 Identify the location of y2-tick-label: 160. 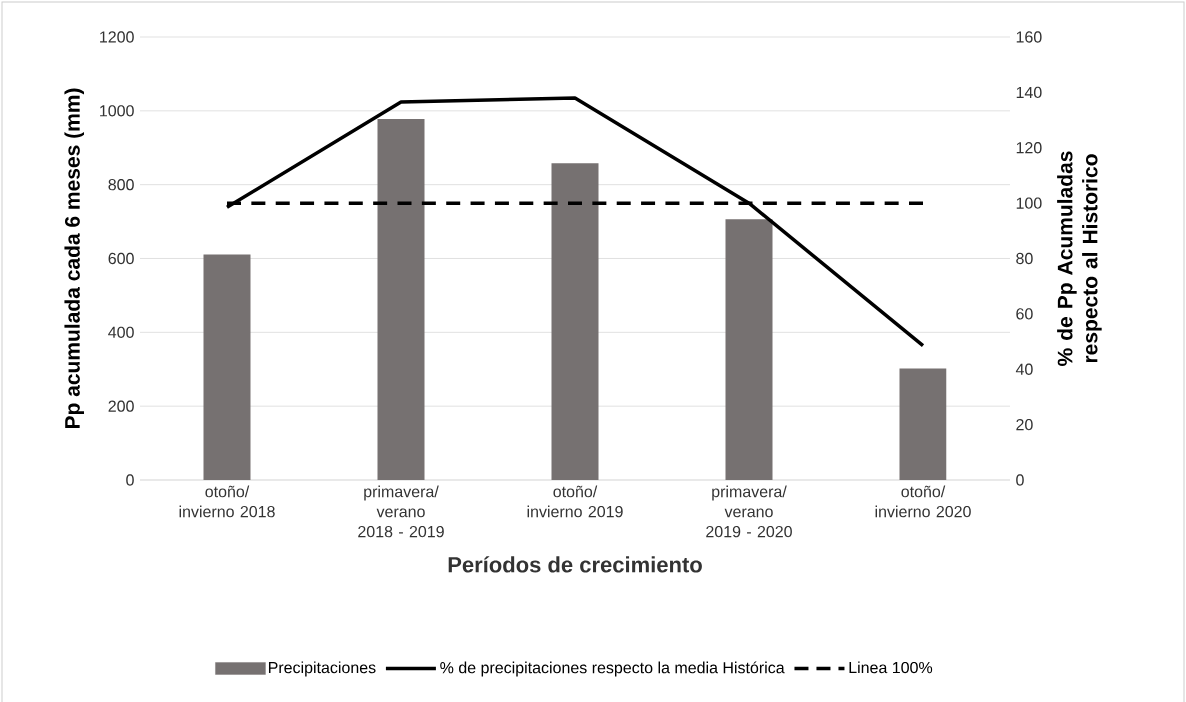
(1029, 37).